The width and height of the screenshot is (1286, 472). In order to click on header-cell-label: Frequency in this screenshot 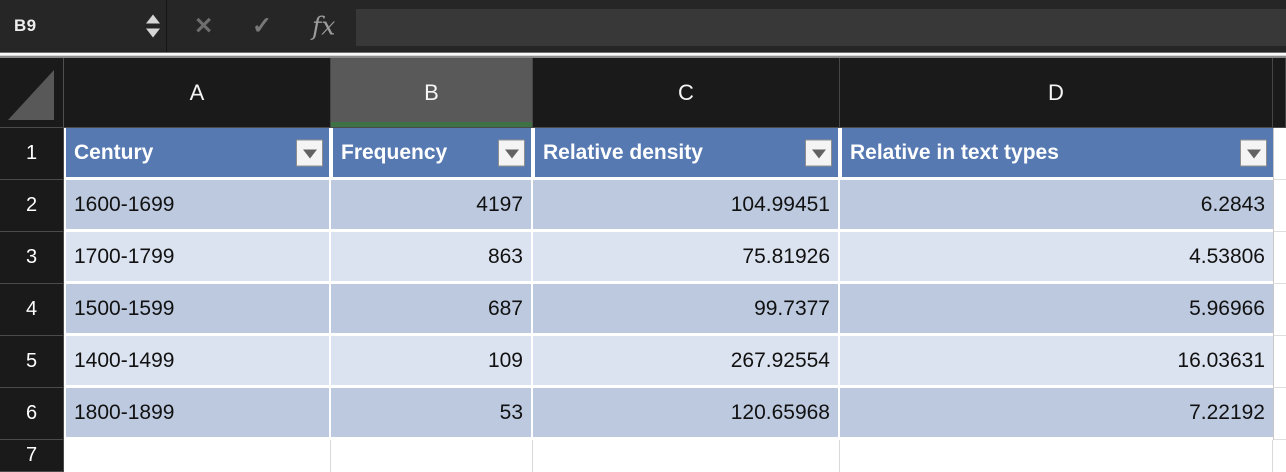, I will do `click(394, 152)`.